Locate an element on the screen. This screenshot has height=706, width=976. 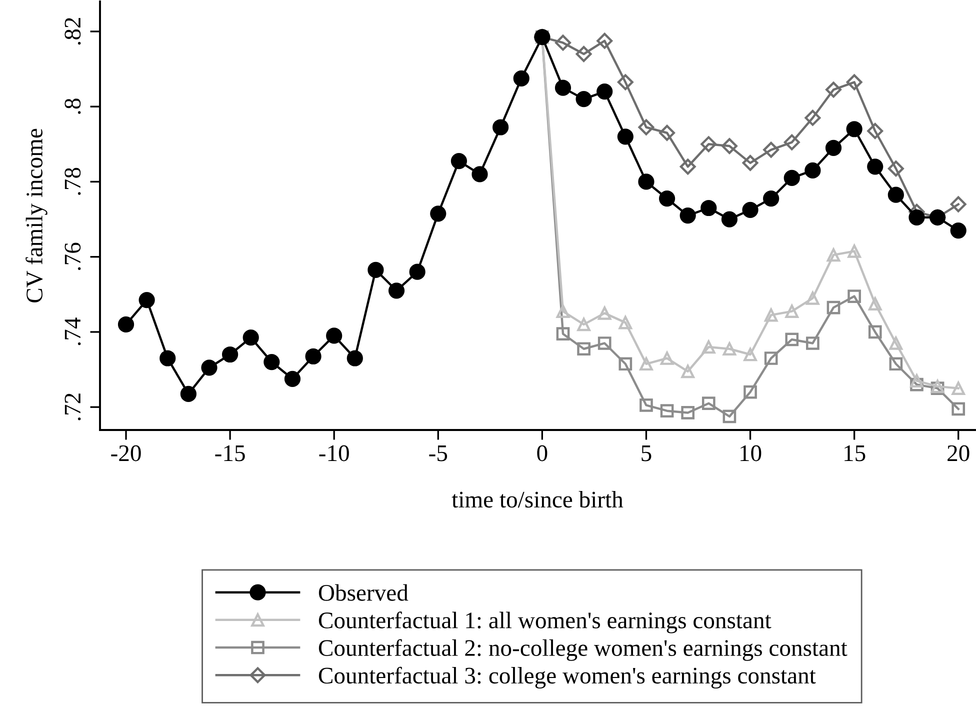
x-tick-label: 0 is located at coordinates (542, 453).